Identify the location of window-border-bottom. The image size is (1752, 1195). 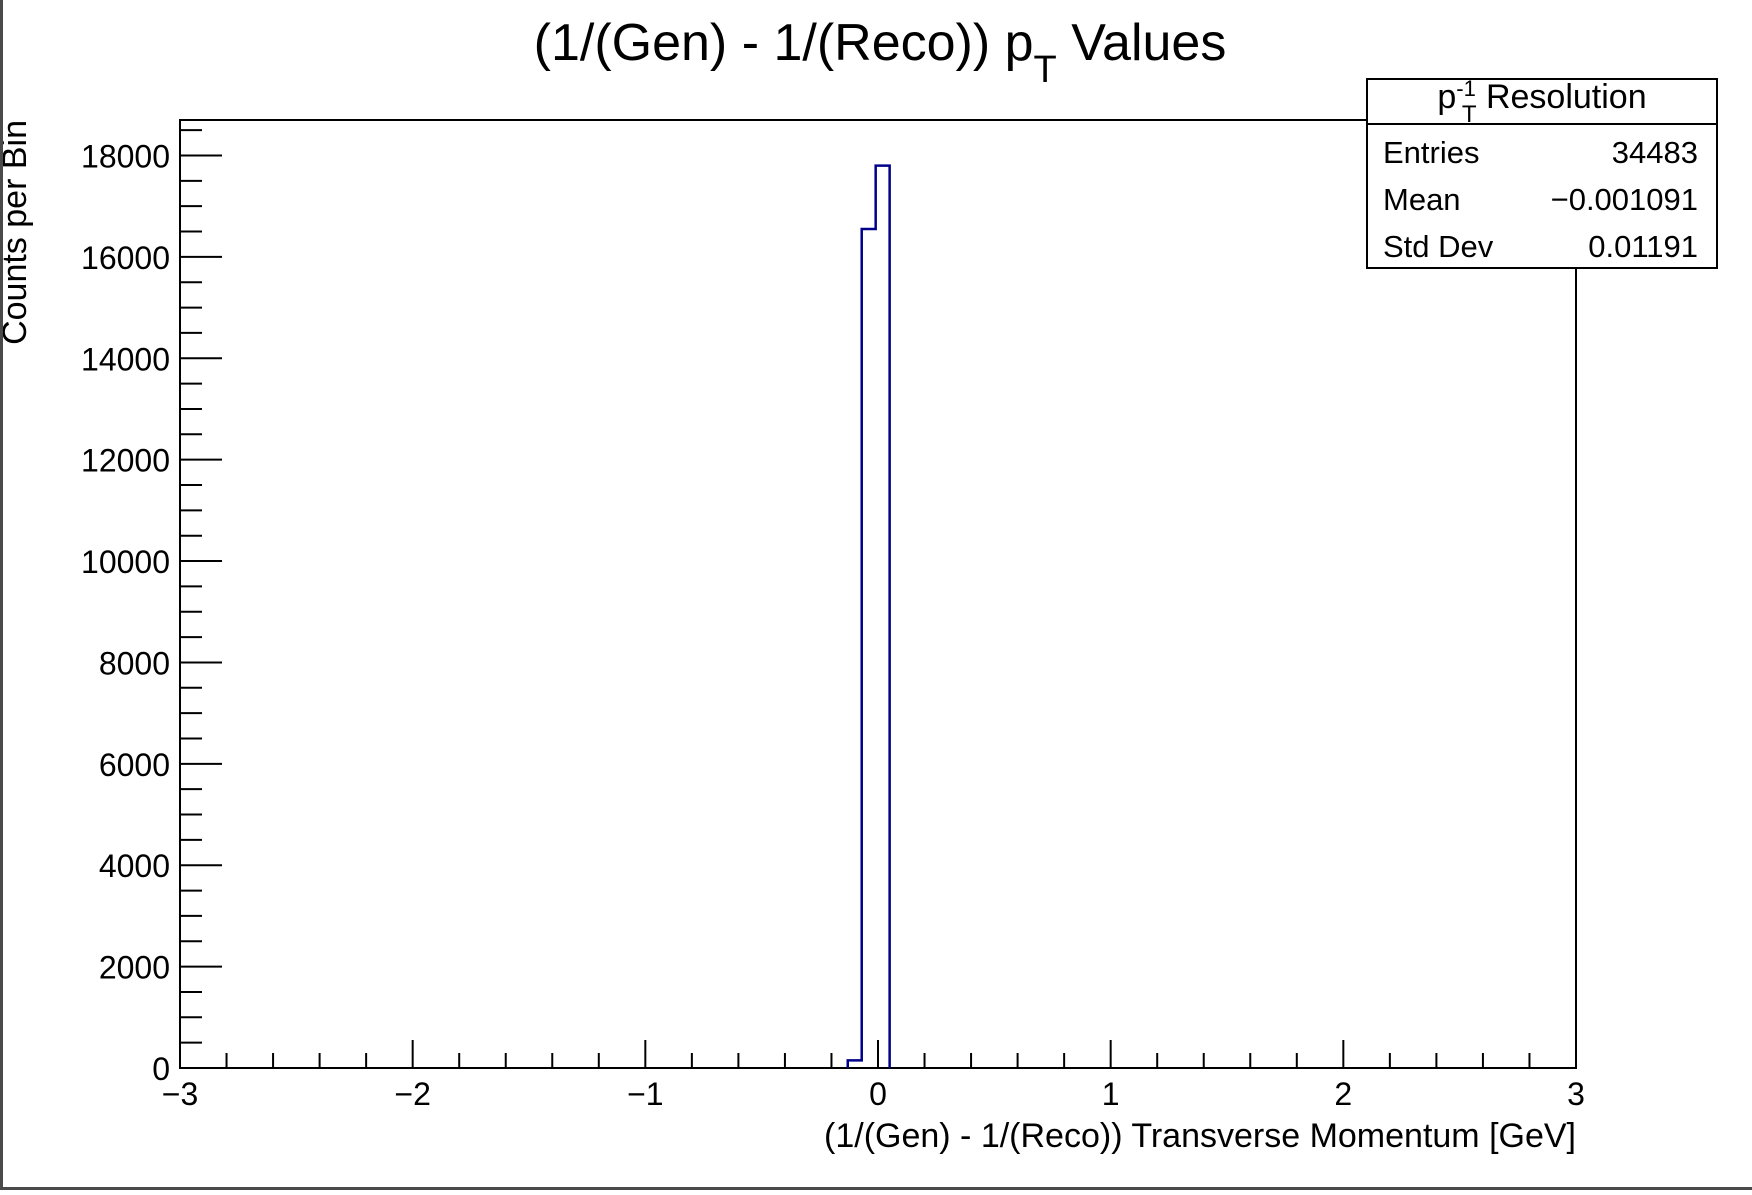
(876, 1188).